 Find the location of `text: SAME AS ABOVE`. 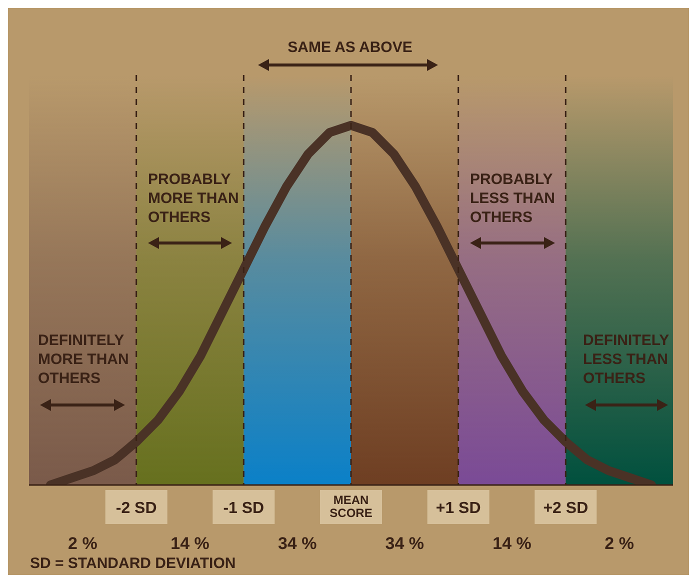

text: SAME AS ABOVE is located at coordinates (350, 47).